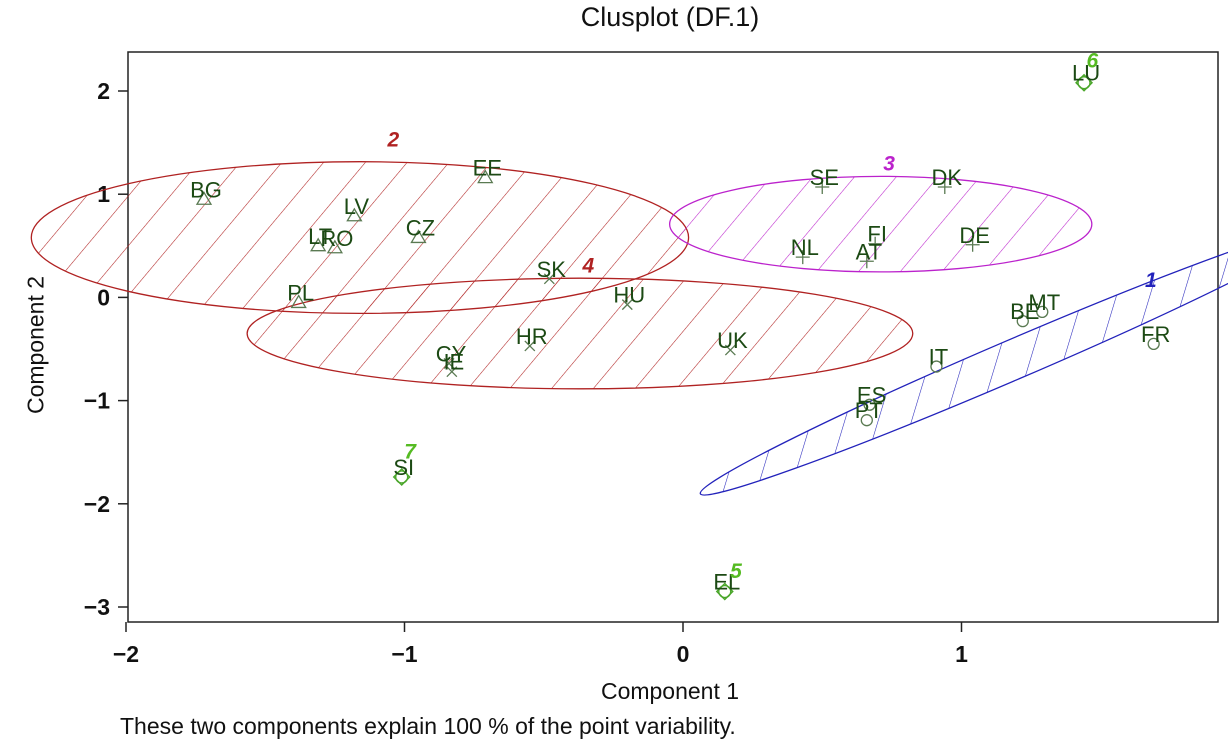 The height and width of the screenshot is (754, 1228). I want to click on point-marker-bg, so click(204, 198).